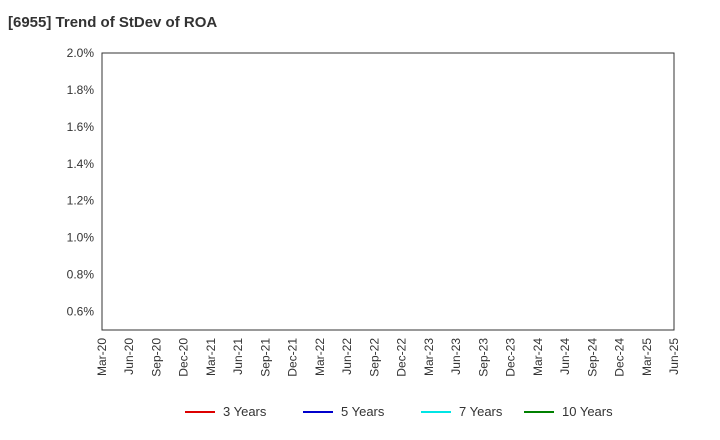  I want to click on x-tick-label: Dec-23, so click(511, 357).